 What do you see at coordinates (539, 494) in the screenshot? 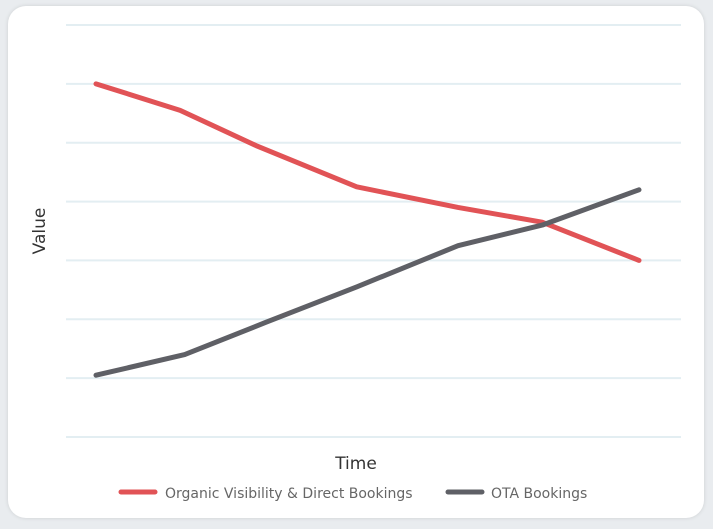
I see `legend-label-ota: OTA Bookings` at bounding box center [539, 494].